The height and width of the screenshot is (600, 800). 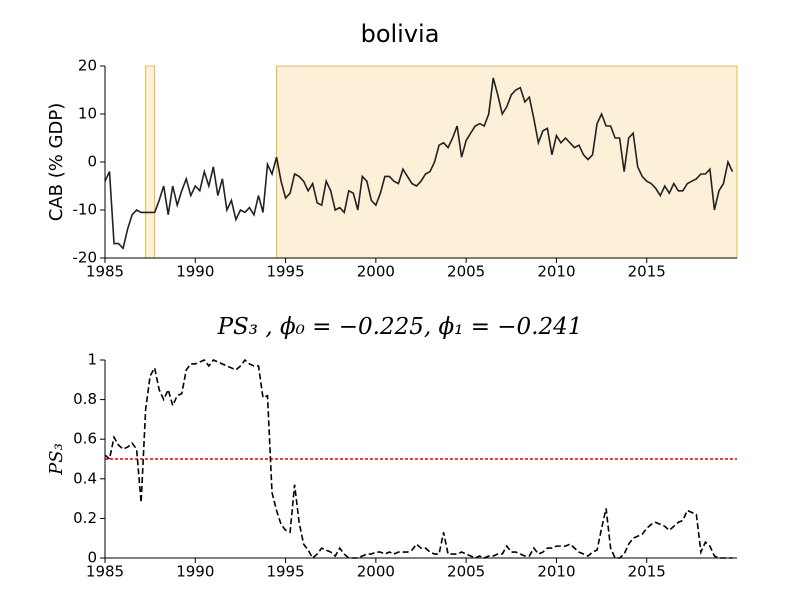 I want to click on y-tick-label: -20, so click(x=85, y=258).